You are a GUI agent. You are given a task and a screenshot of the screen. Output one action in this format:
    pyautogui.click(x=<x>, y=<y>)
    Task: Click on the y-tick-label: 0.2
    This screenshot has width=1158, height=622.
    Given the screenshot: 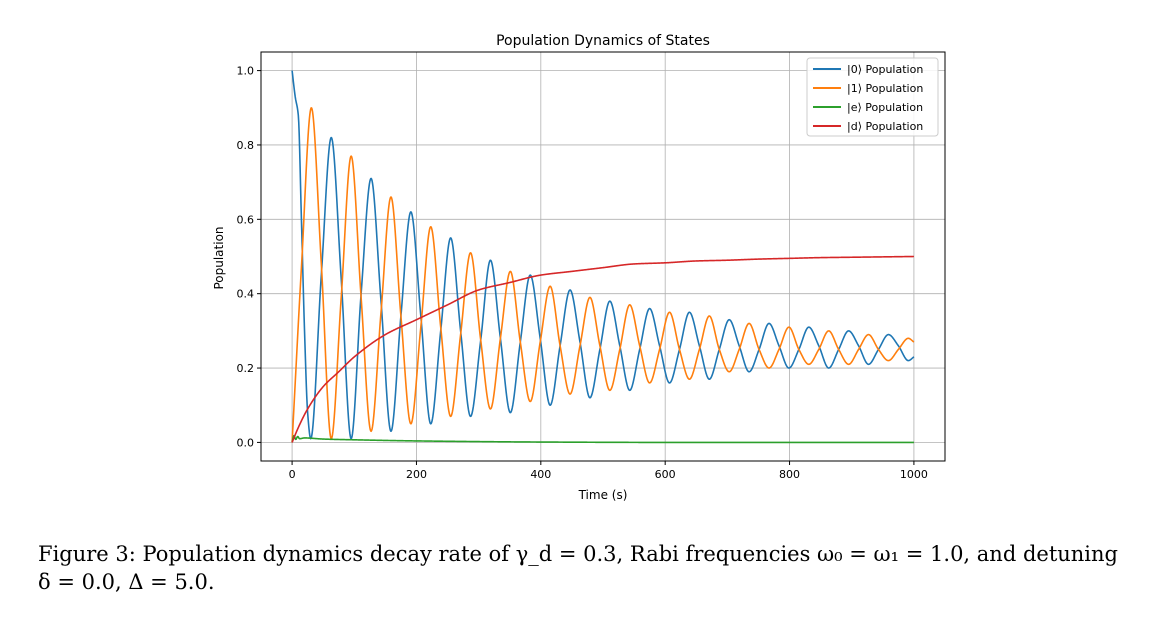 What is the action you would take?
    pyautogui.click(x=246, y=368)
    